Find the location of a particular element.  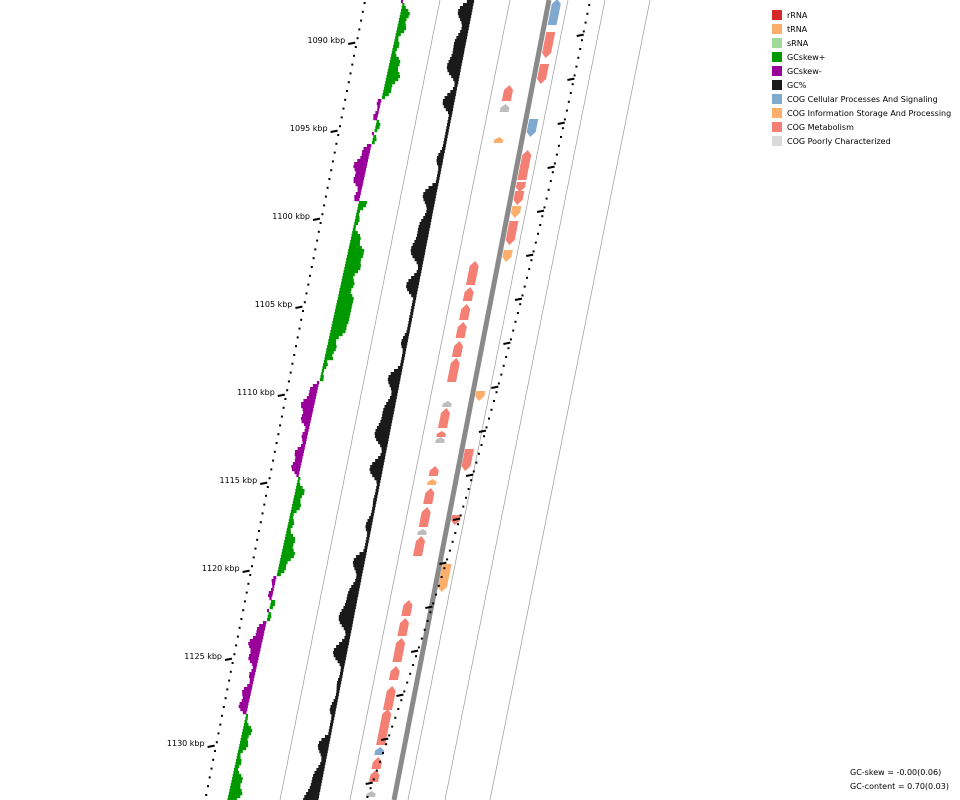

legend-label: GC% is located at coordinates (797, 85).